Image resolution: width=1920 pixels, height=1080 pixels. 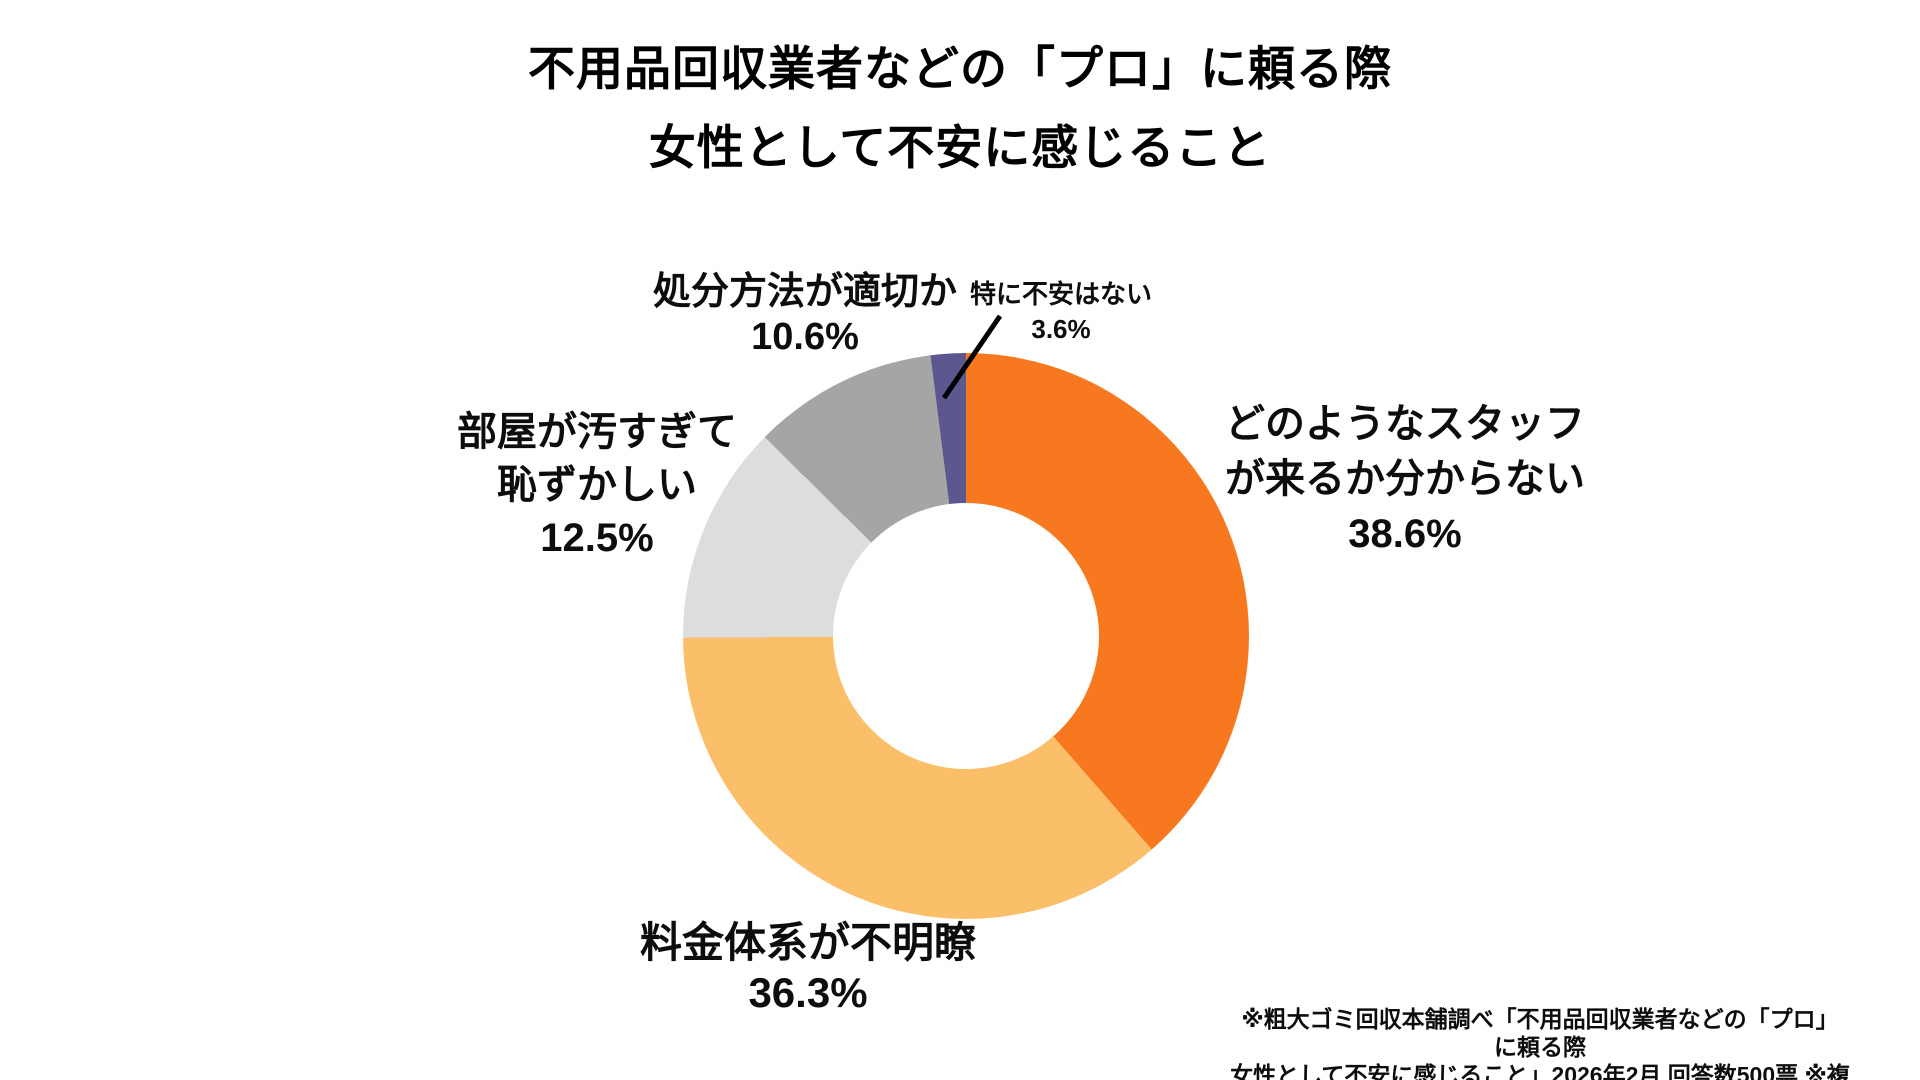 I want to click on slice-label-room-text2: 恥ずかしい, so click(x=597, y=485).